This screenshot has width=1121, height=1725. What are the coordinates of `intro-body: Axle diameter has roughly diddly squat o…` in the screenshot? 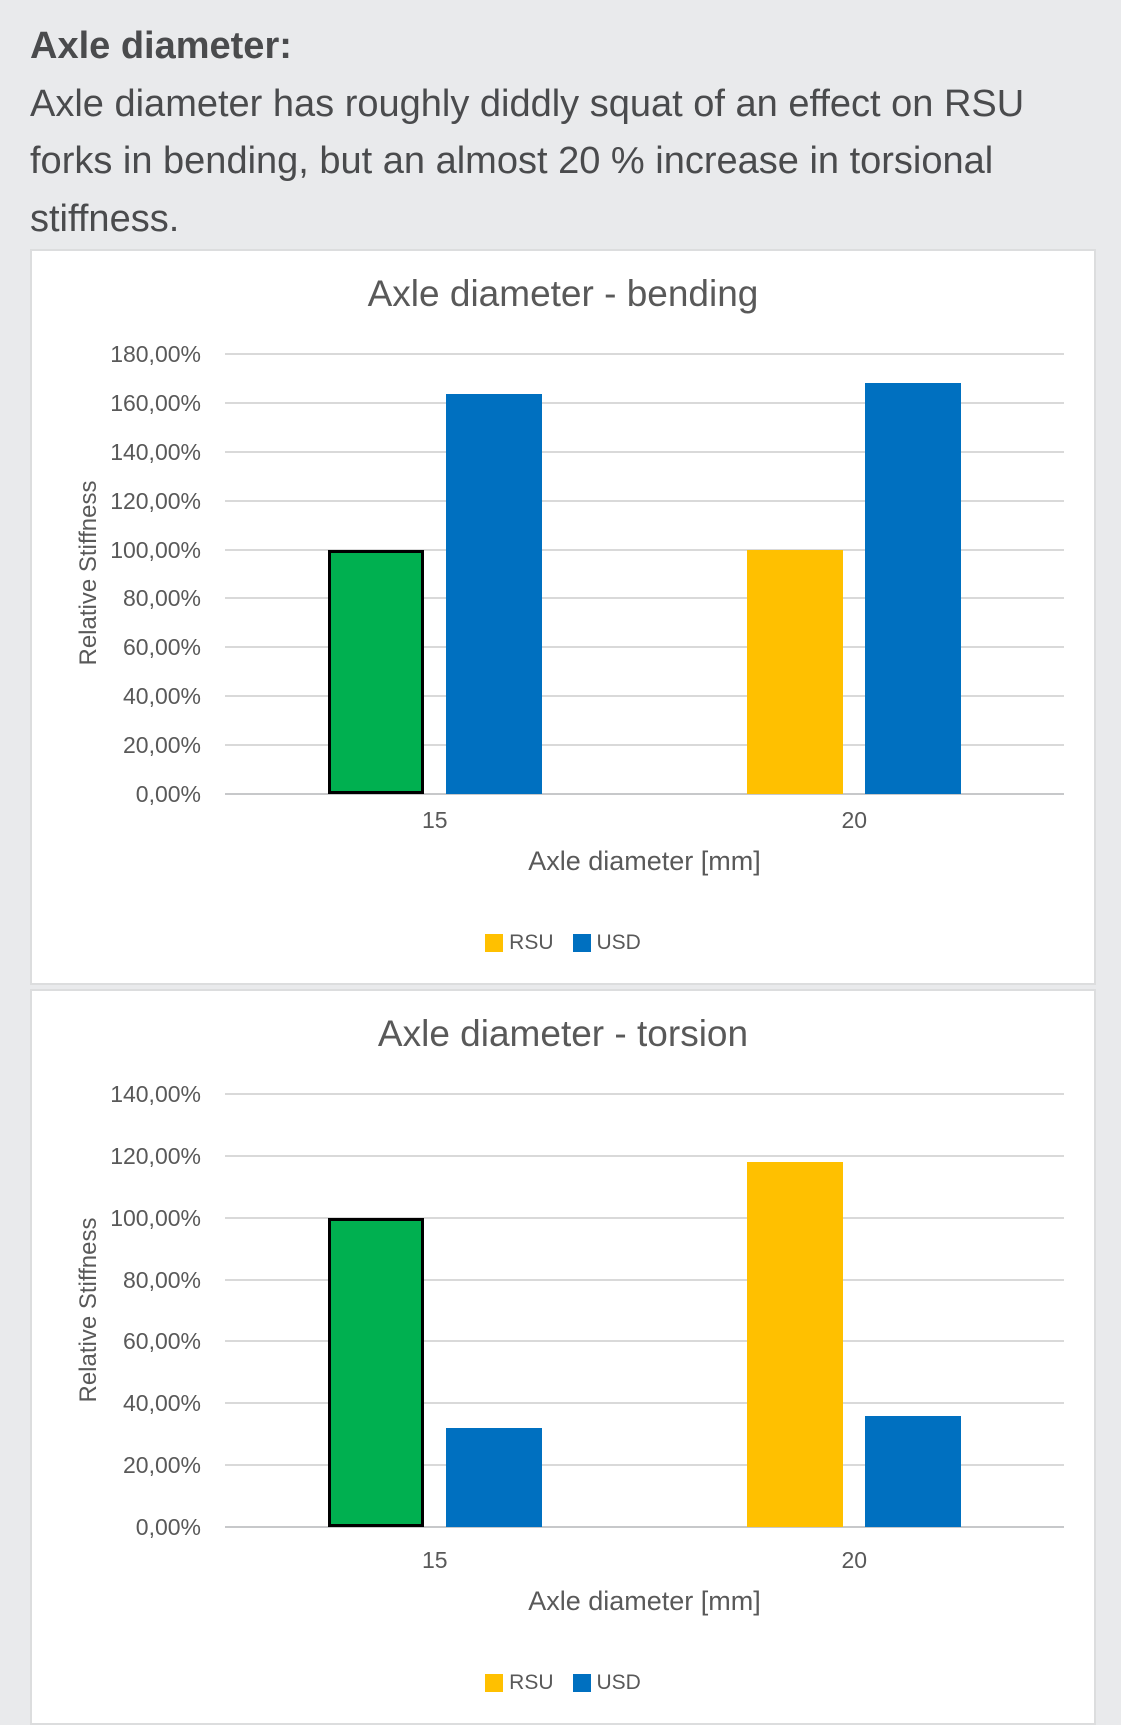 It's located at (527, 161).